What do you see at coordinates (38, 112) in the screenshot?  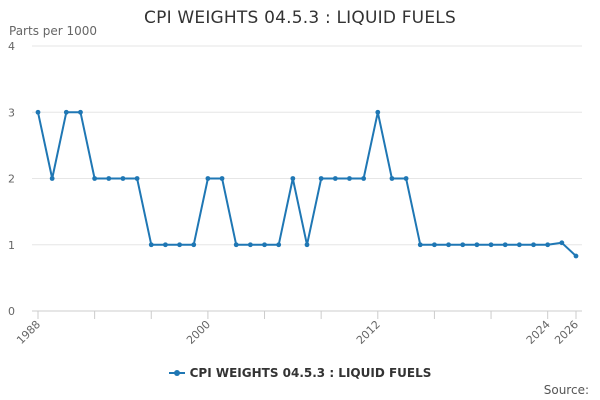 I see `data-point-1988` at bounding box center [38, 112].